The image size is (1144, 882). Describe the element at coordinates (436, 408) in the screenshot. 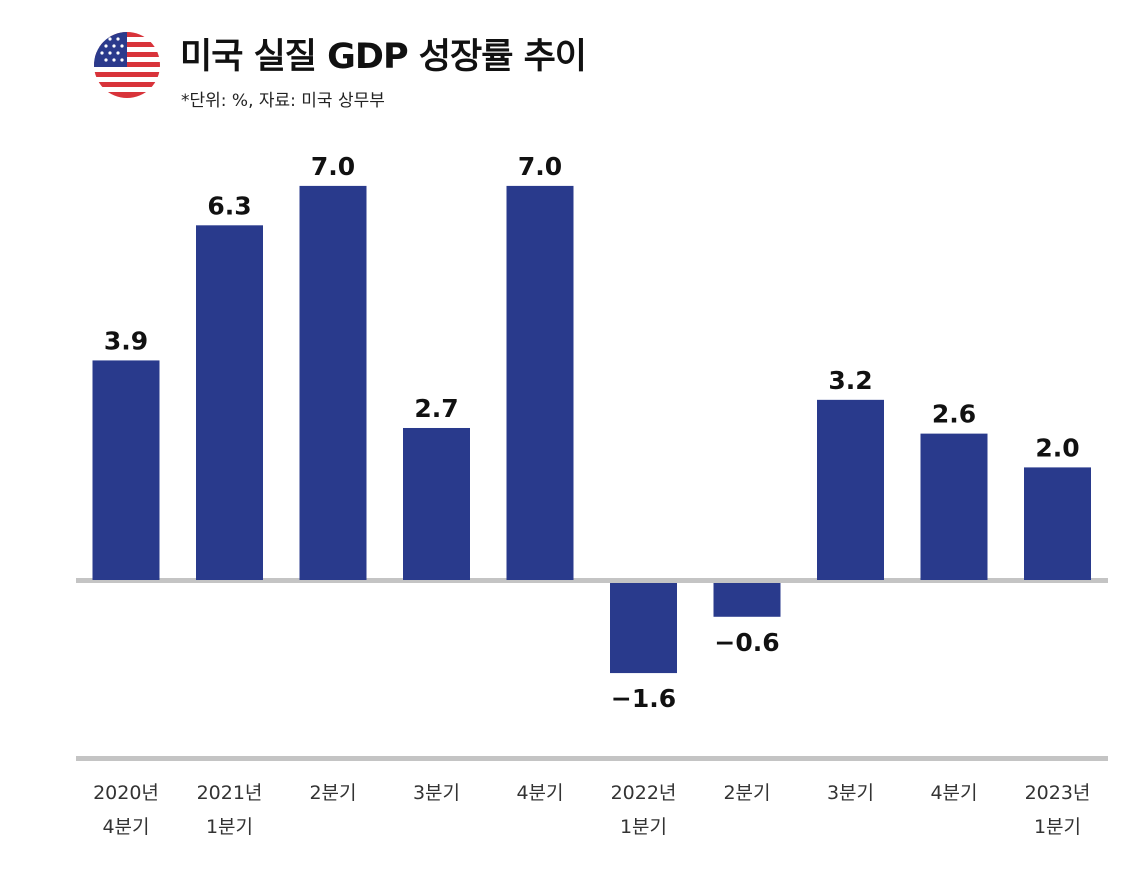

I see `bar-value-label: 2.7` at that location.